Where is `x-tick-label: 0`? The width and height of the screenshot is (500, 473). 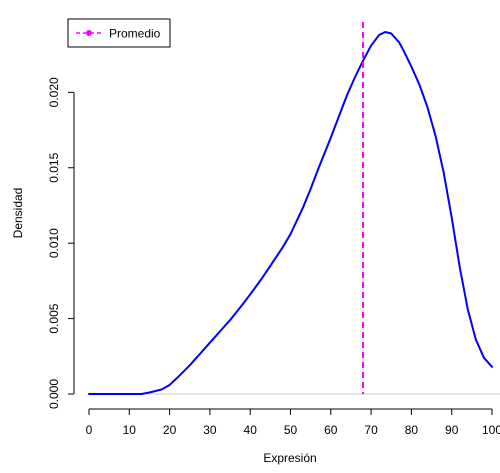
x-tick-label: 0 is located at coordinates (89, 430).